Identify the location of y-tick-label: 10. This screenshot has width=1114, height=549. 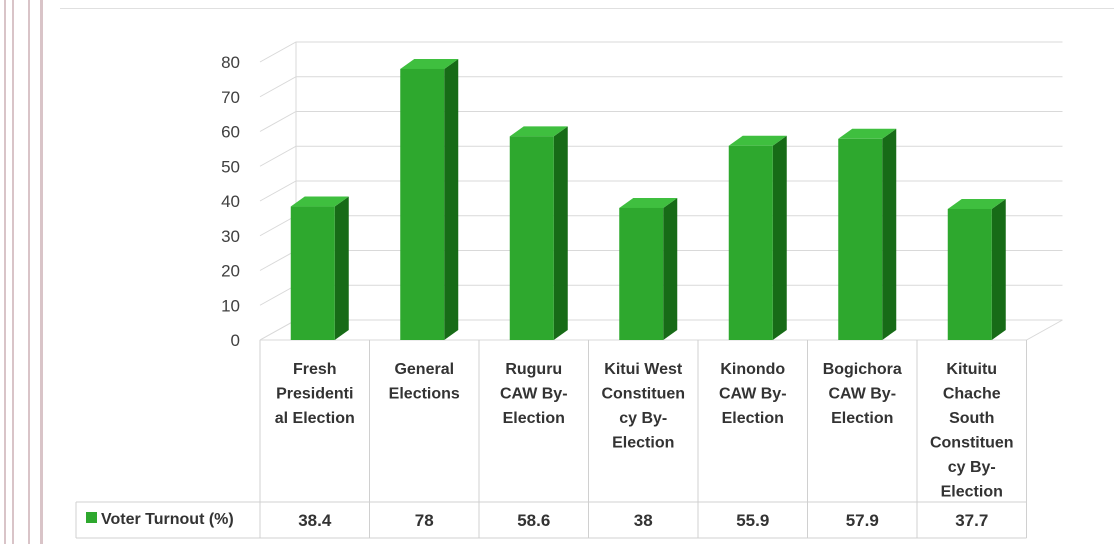
(230, 305).